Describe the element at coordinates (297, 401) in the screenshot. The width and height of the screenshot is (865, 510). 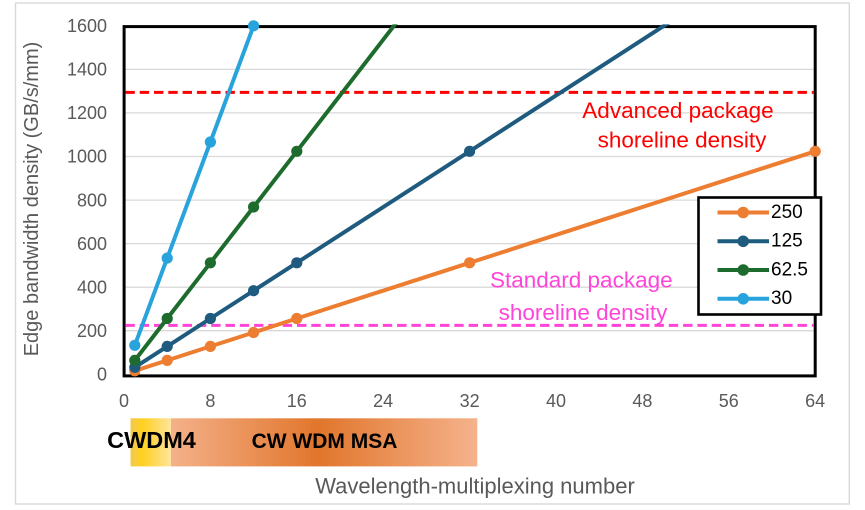
I see `svg-text: 16` at that location.